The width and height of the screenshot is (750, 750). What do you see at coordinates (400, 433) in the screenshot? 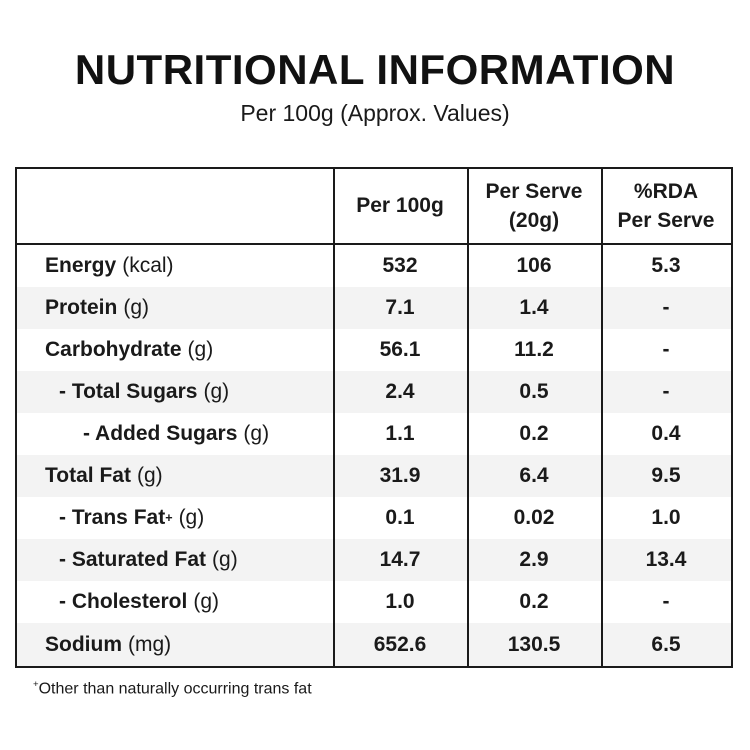
I see `per-100g-value: 1.1` at bounding box center [400, 433].